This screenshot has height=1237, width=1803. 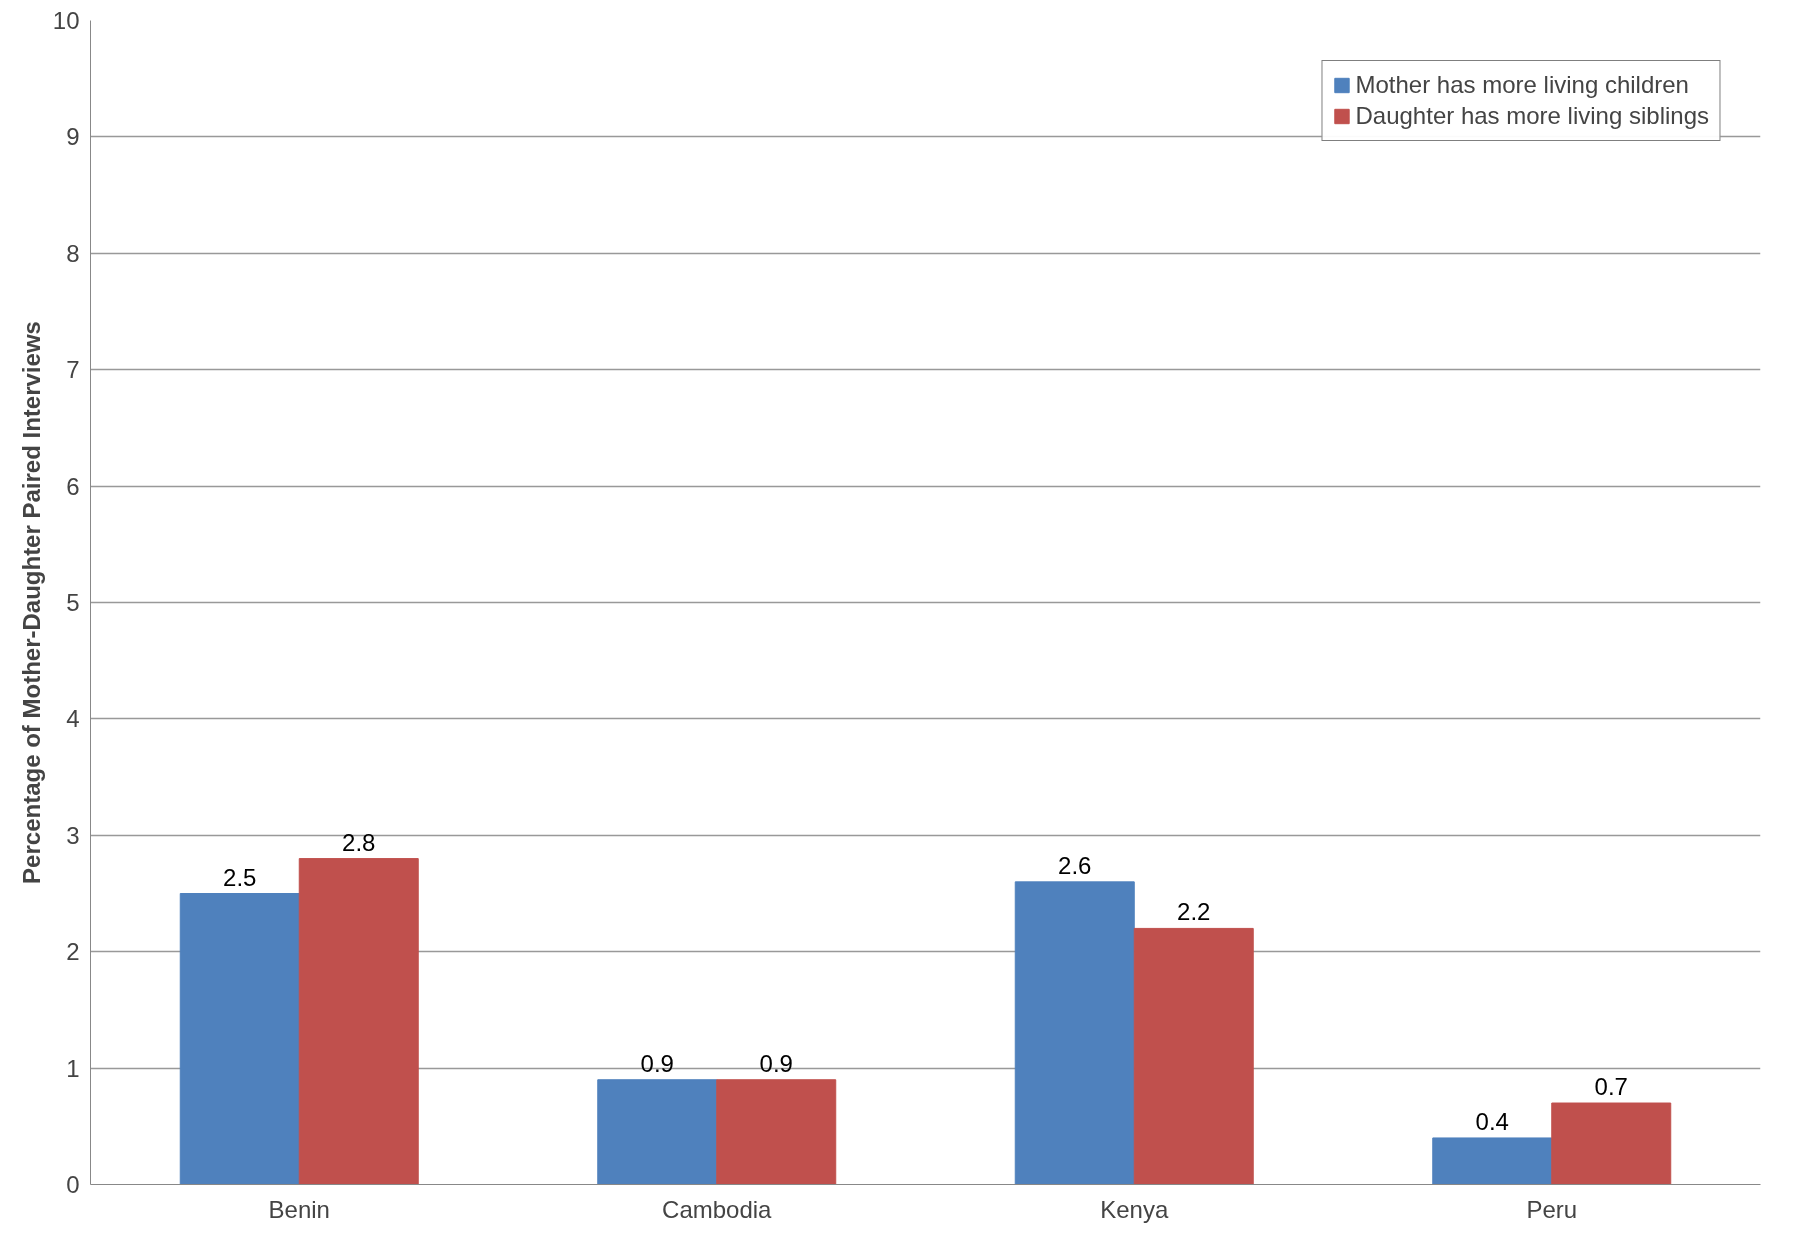 I want to click on x-tick-label: Benin, so click(x=299, y=1209).